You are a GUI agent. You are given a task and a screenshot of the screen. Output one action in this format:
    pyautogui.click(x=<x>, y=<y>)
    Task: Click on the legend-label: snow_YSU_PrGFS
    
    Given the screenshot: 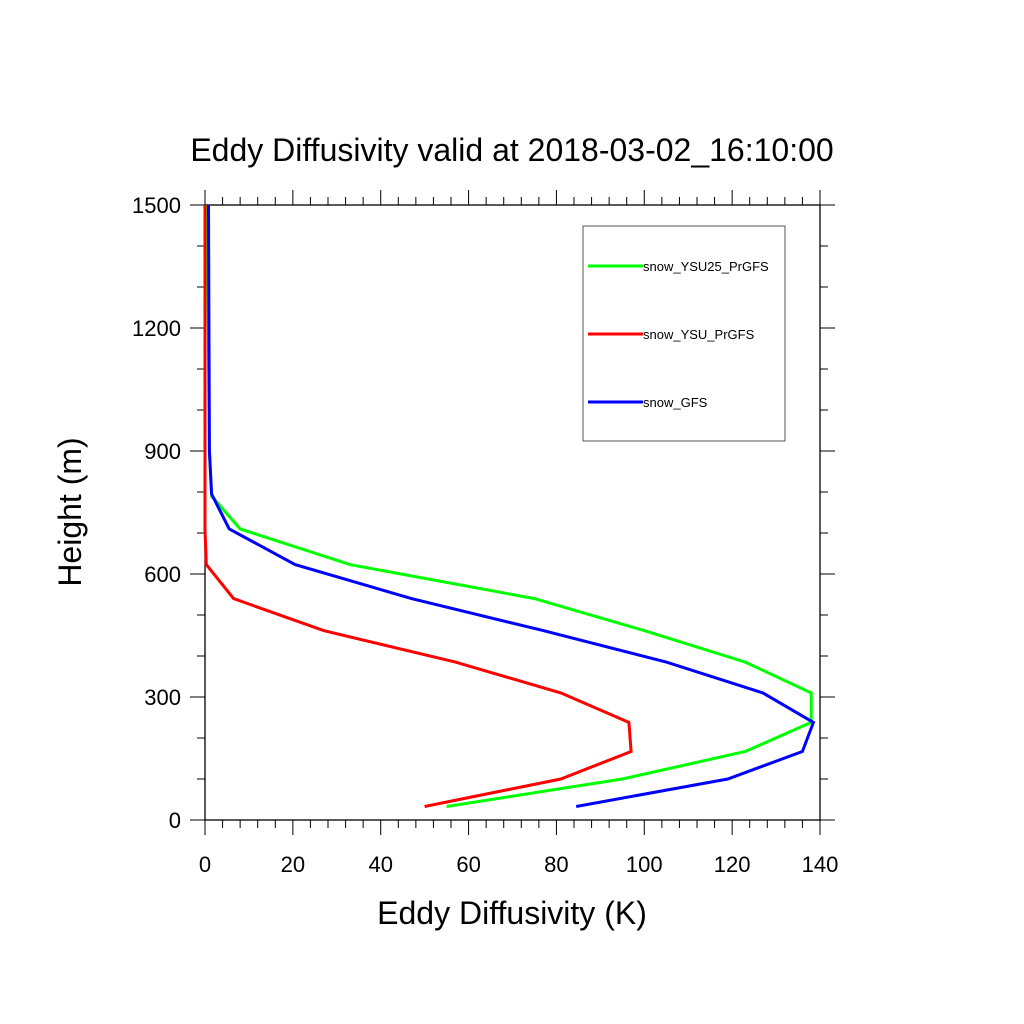 What is the action you would take?
    pyautogui.click(x=699, y=334)
    